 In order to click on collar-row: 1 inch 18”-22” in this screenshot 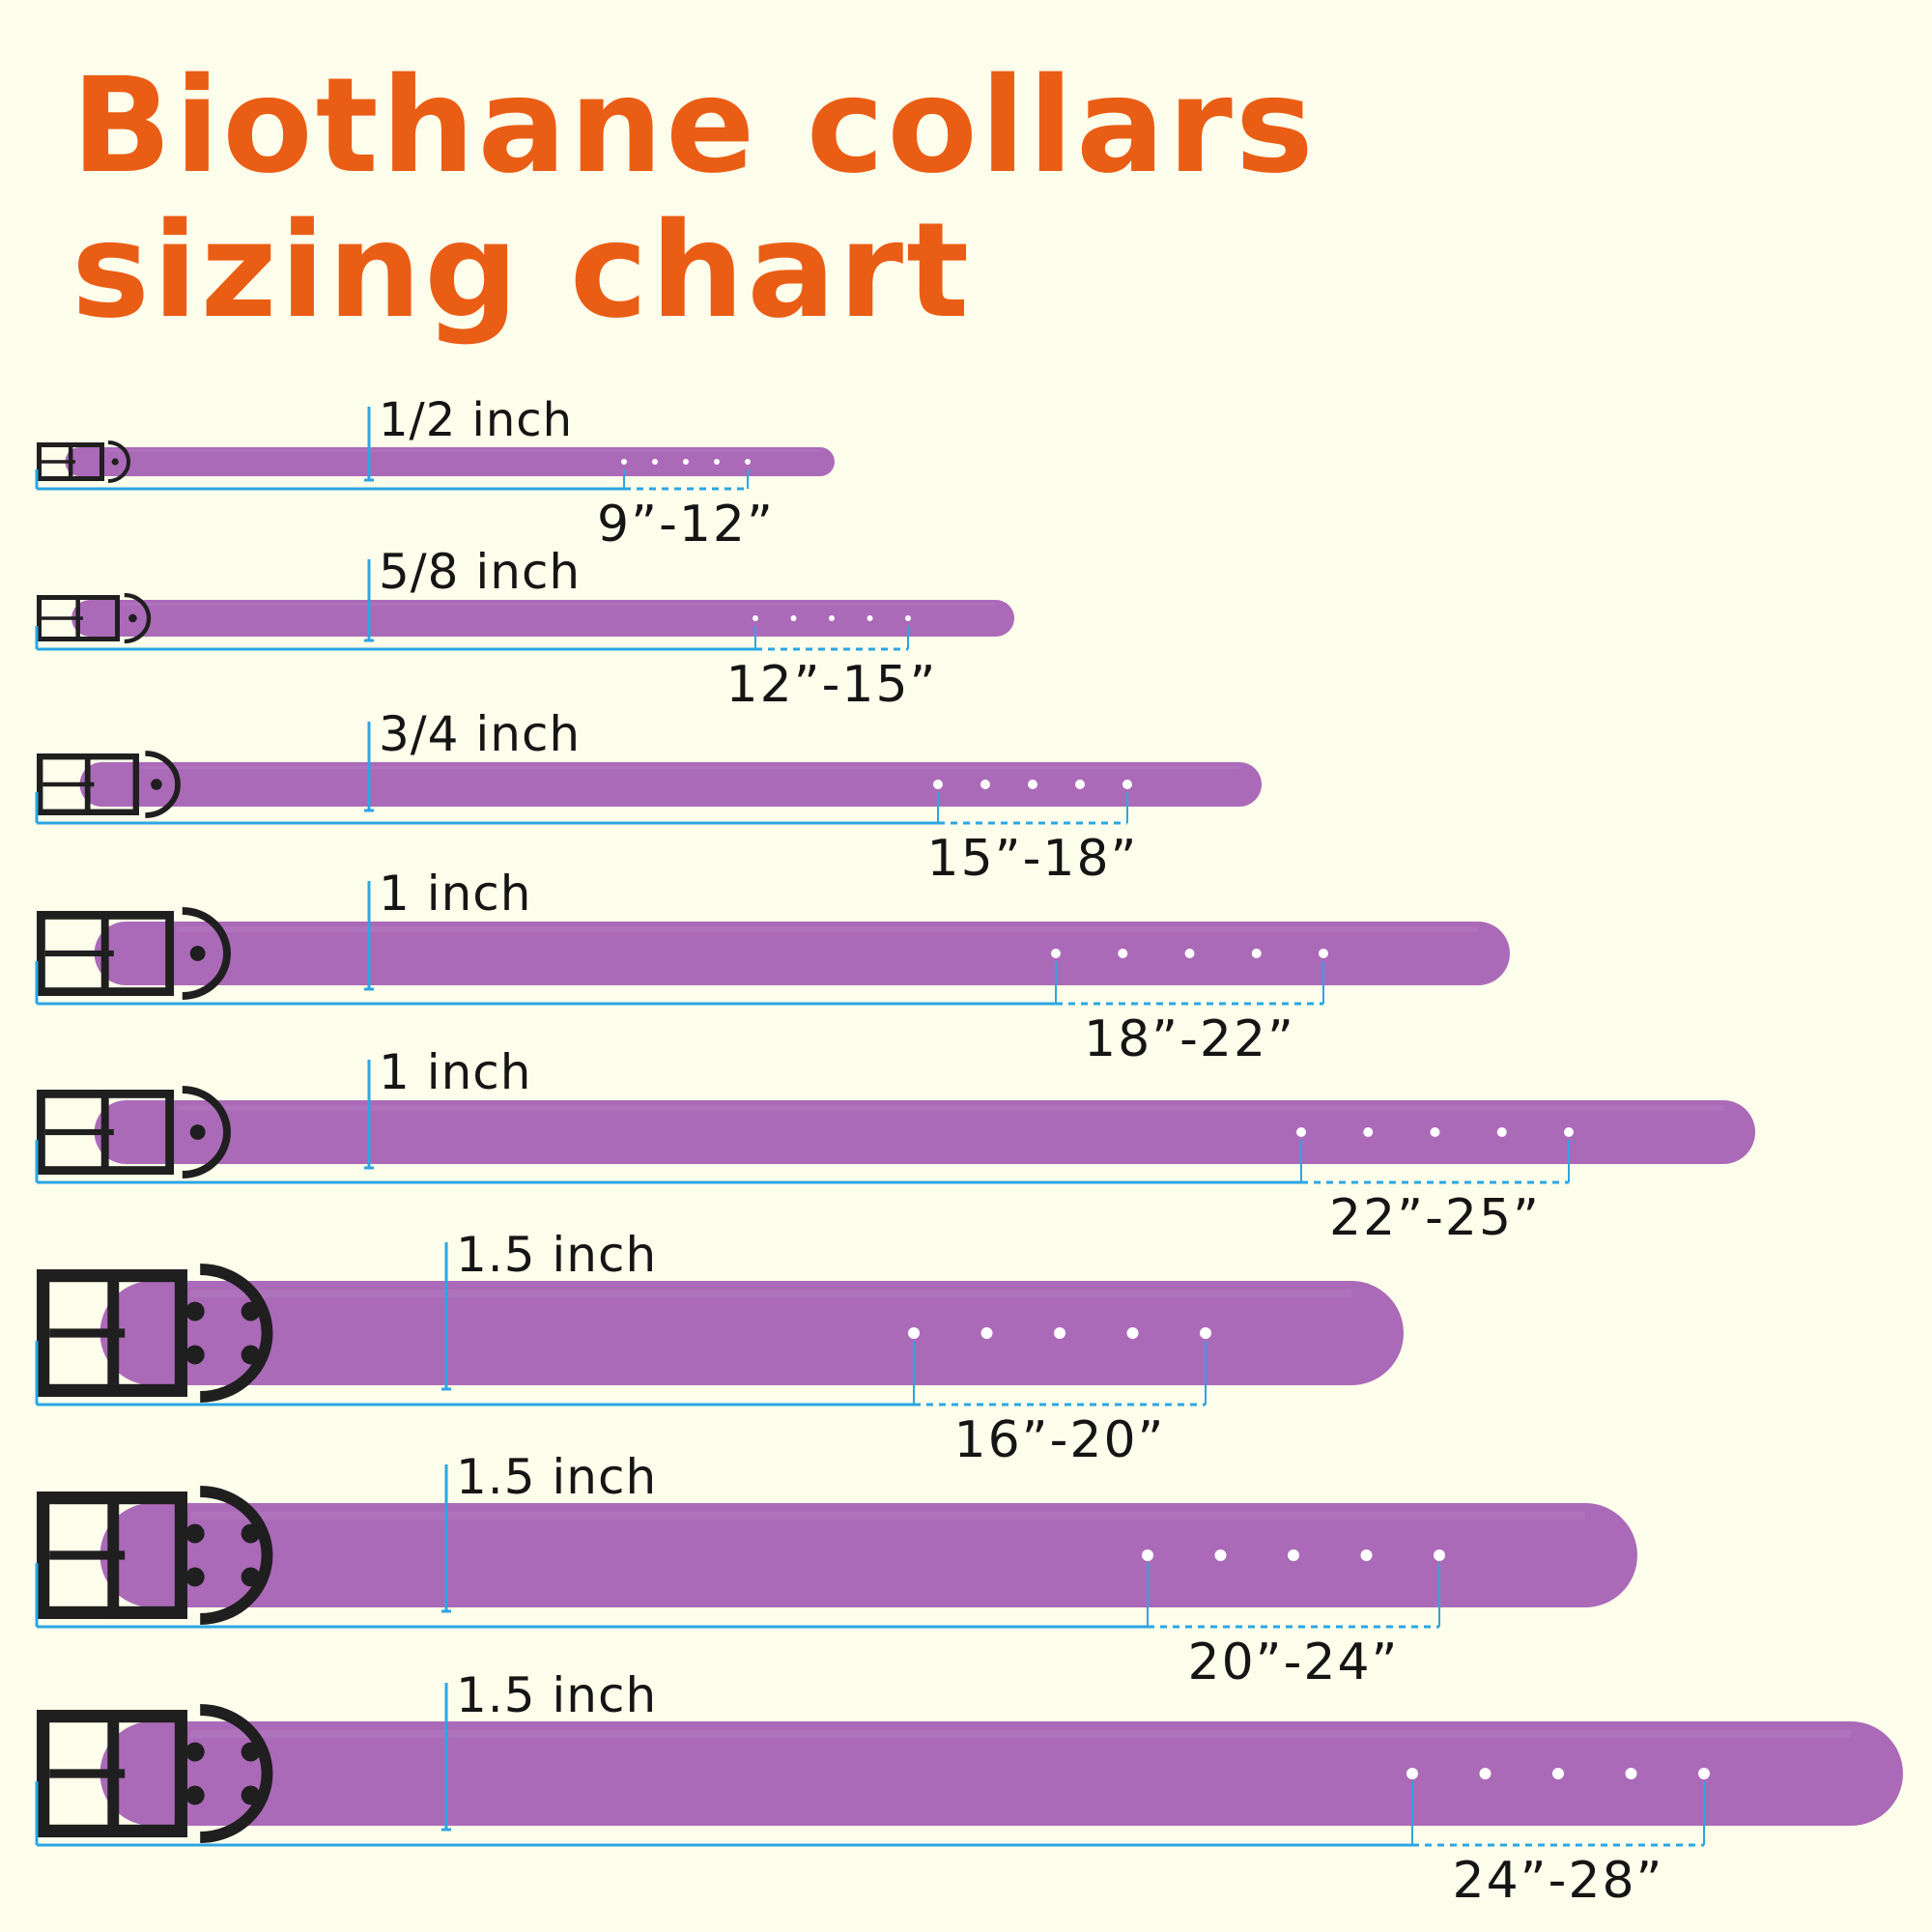, I will do `click(772, 967)`.